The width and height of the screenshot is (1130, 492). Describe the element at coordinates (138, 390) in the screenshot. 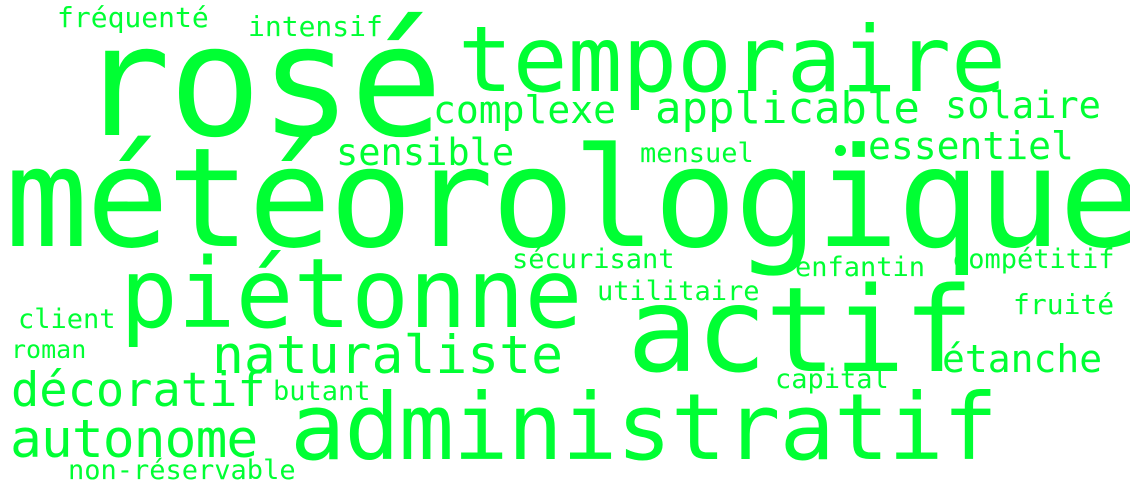

I see `word-decoratif: décoratif` at that location.